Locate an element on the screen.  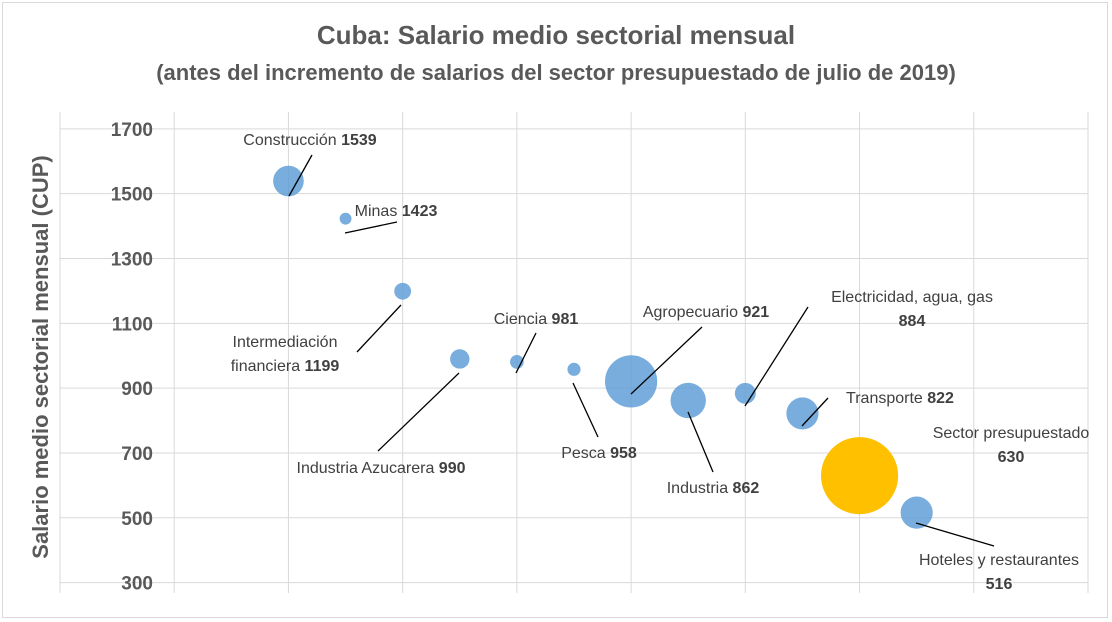
y-tick-label: 1100 is located at coordinates (132, 324).